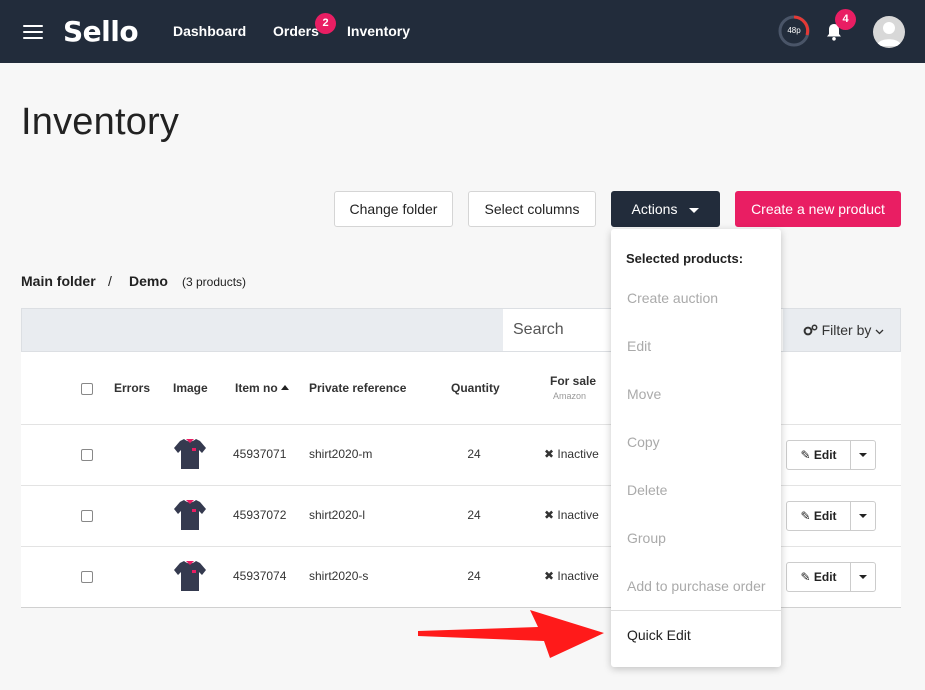 This screenshot has height=690, width=925. Describe the element at coordinates (285, 387) in the screenshot. I see `sort-asc-icon` at that location.